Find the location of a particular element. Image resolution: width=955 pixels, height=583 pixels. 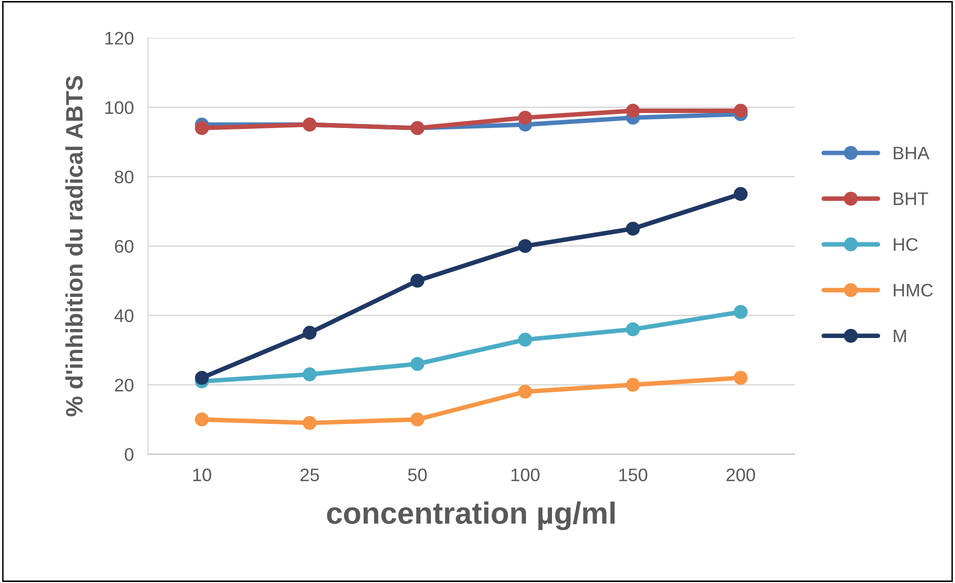

x-tick-label: 50 is located at coordinates (417, 475).